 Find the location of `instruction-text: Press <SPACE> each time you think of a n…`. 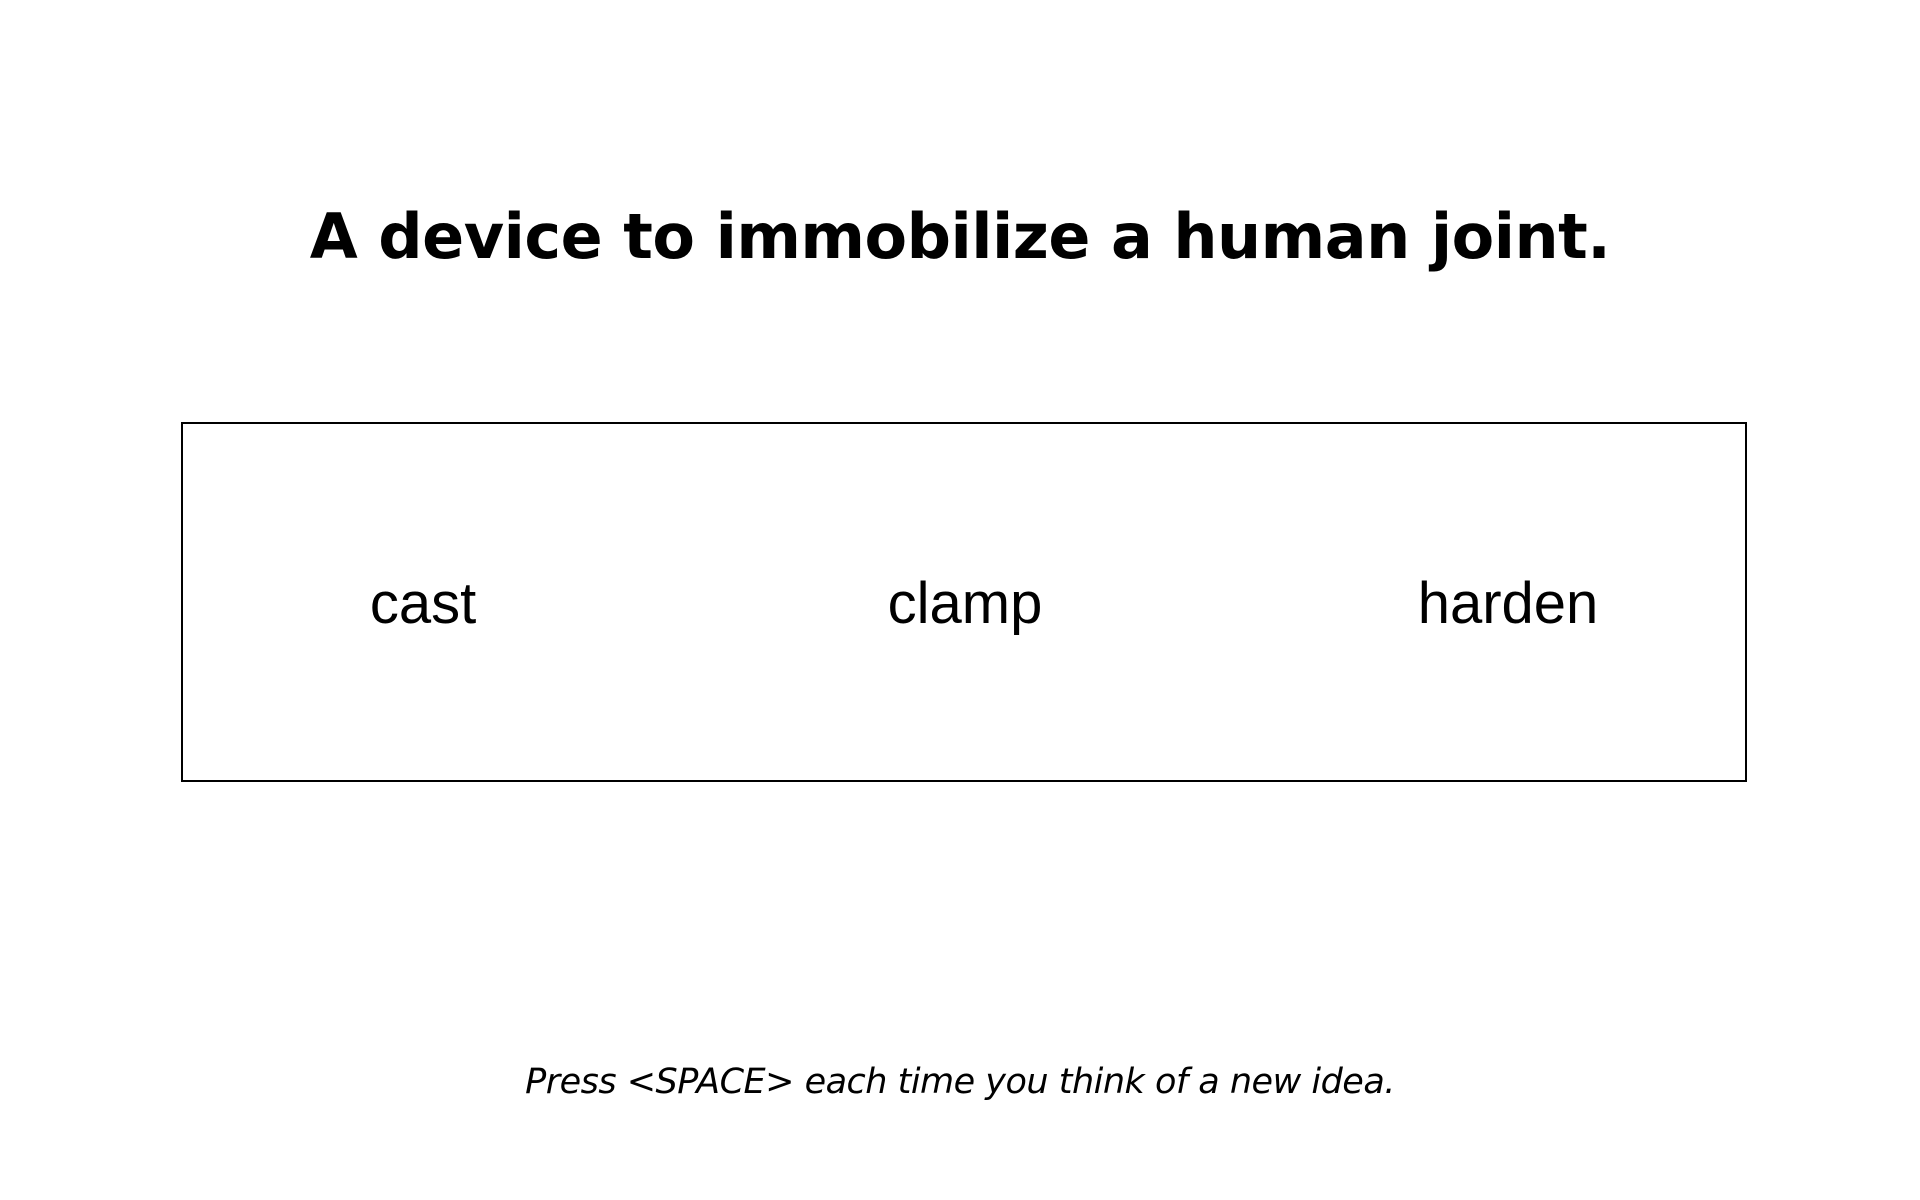

instruction-text: Press <SPACE> each time you think of a n… is located at coordinates (960, 1082).